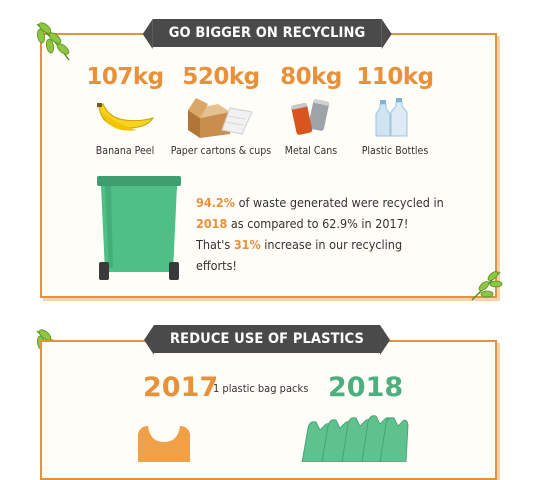  Describe the element at coordinates (181, 387) in the screenshot. I see `year-2017: 2017` at that location.